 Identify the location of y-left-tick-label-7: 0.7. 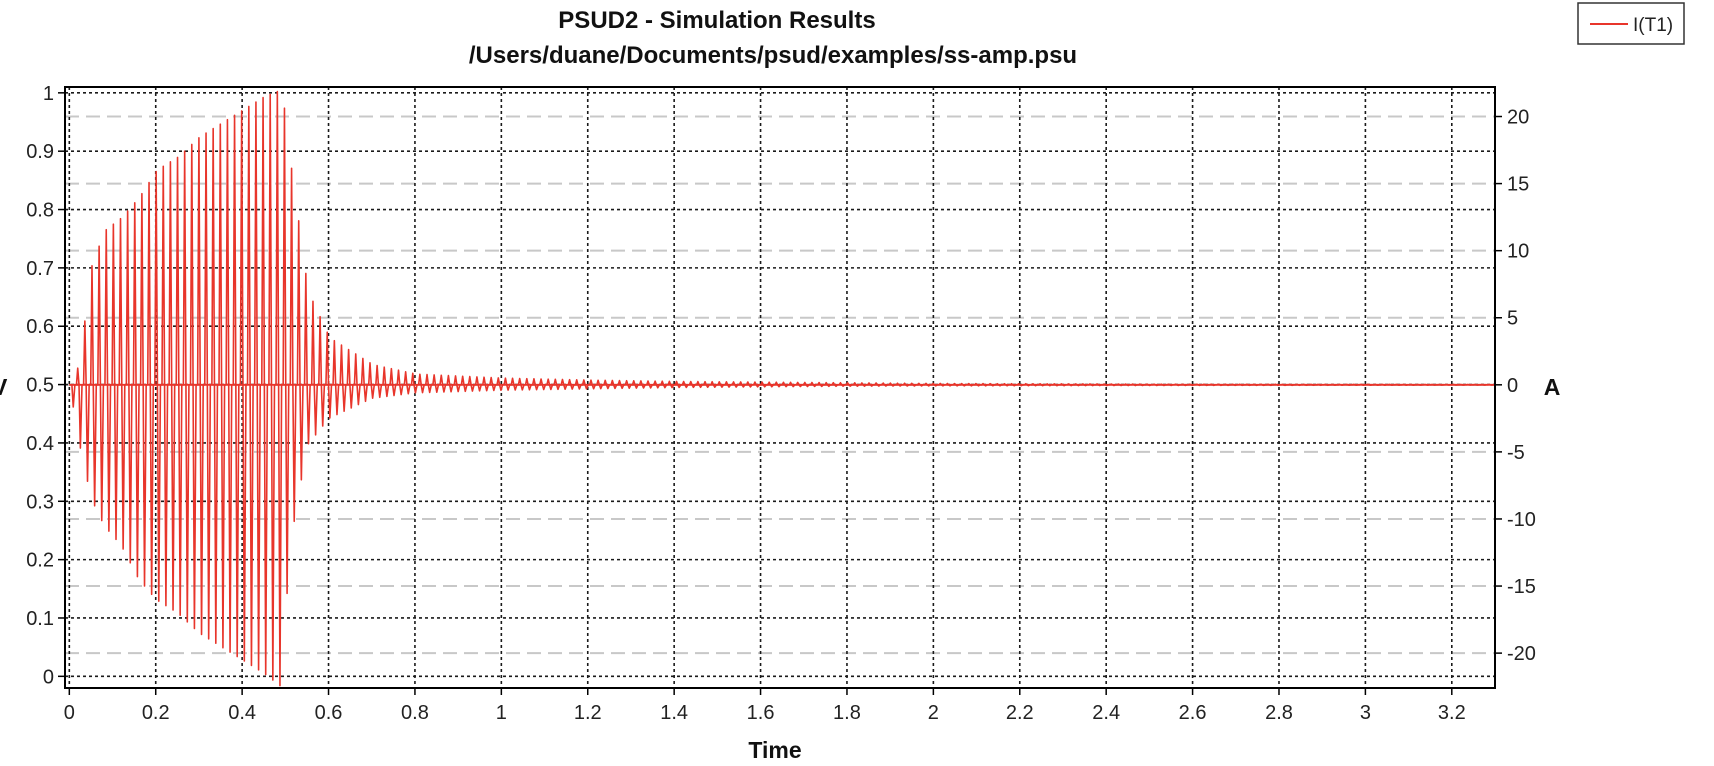
(40, 269).